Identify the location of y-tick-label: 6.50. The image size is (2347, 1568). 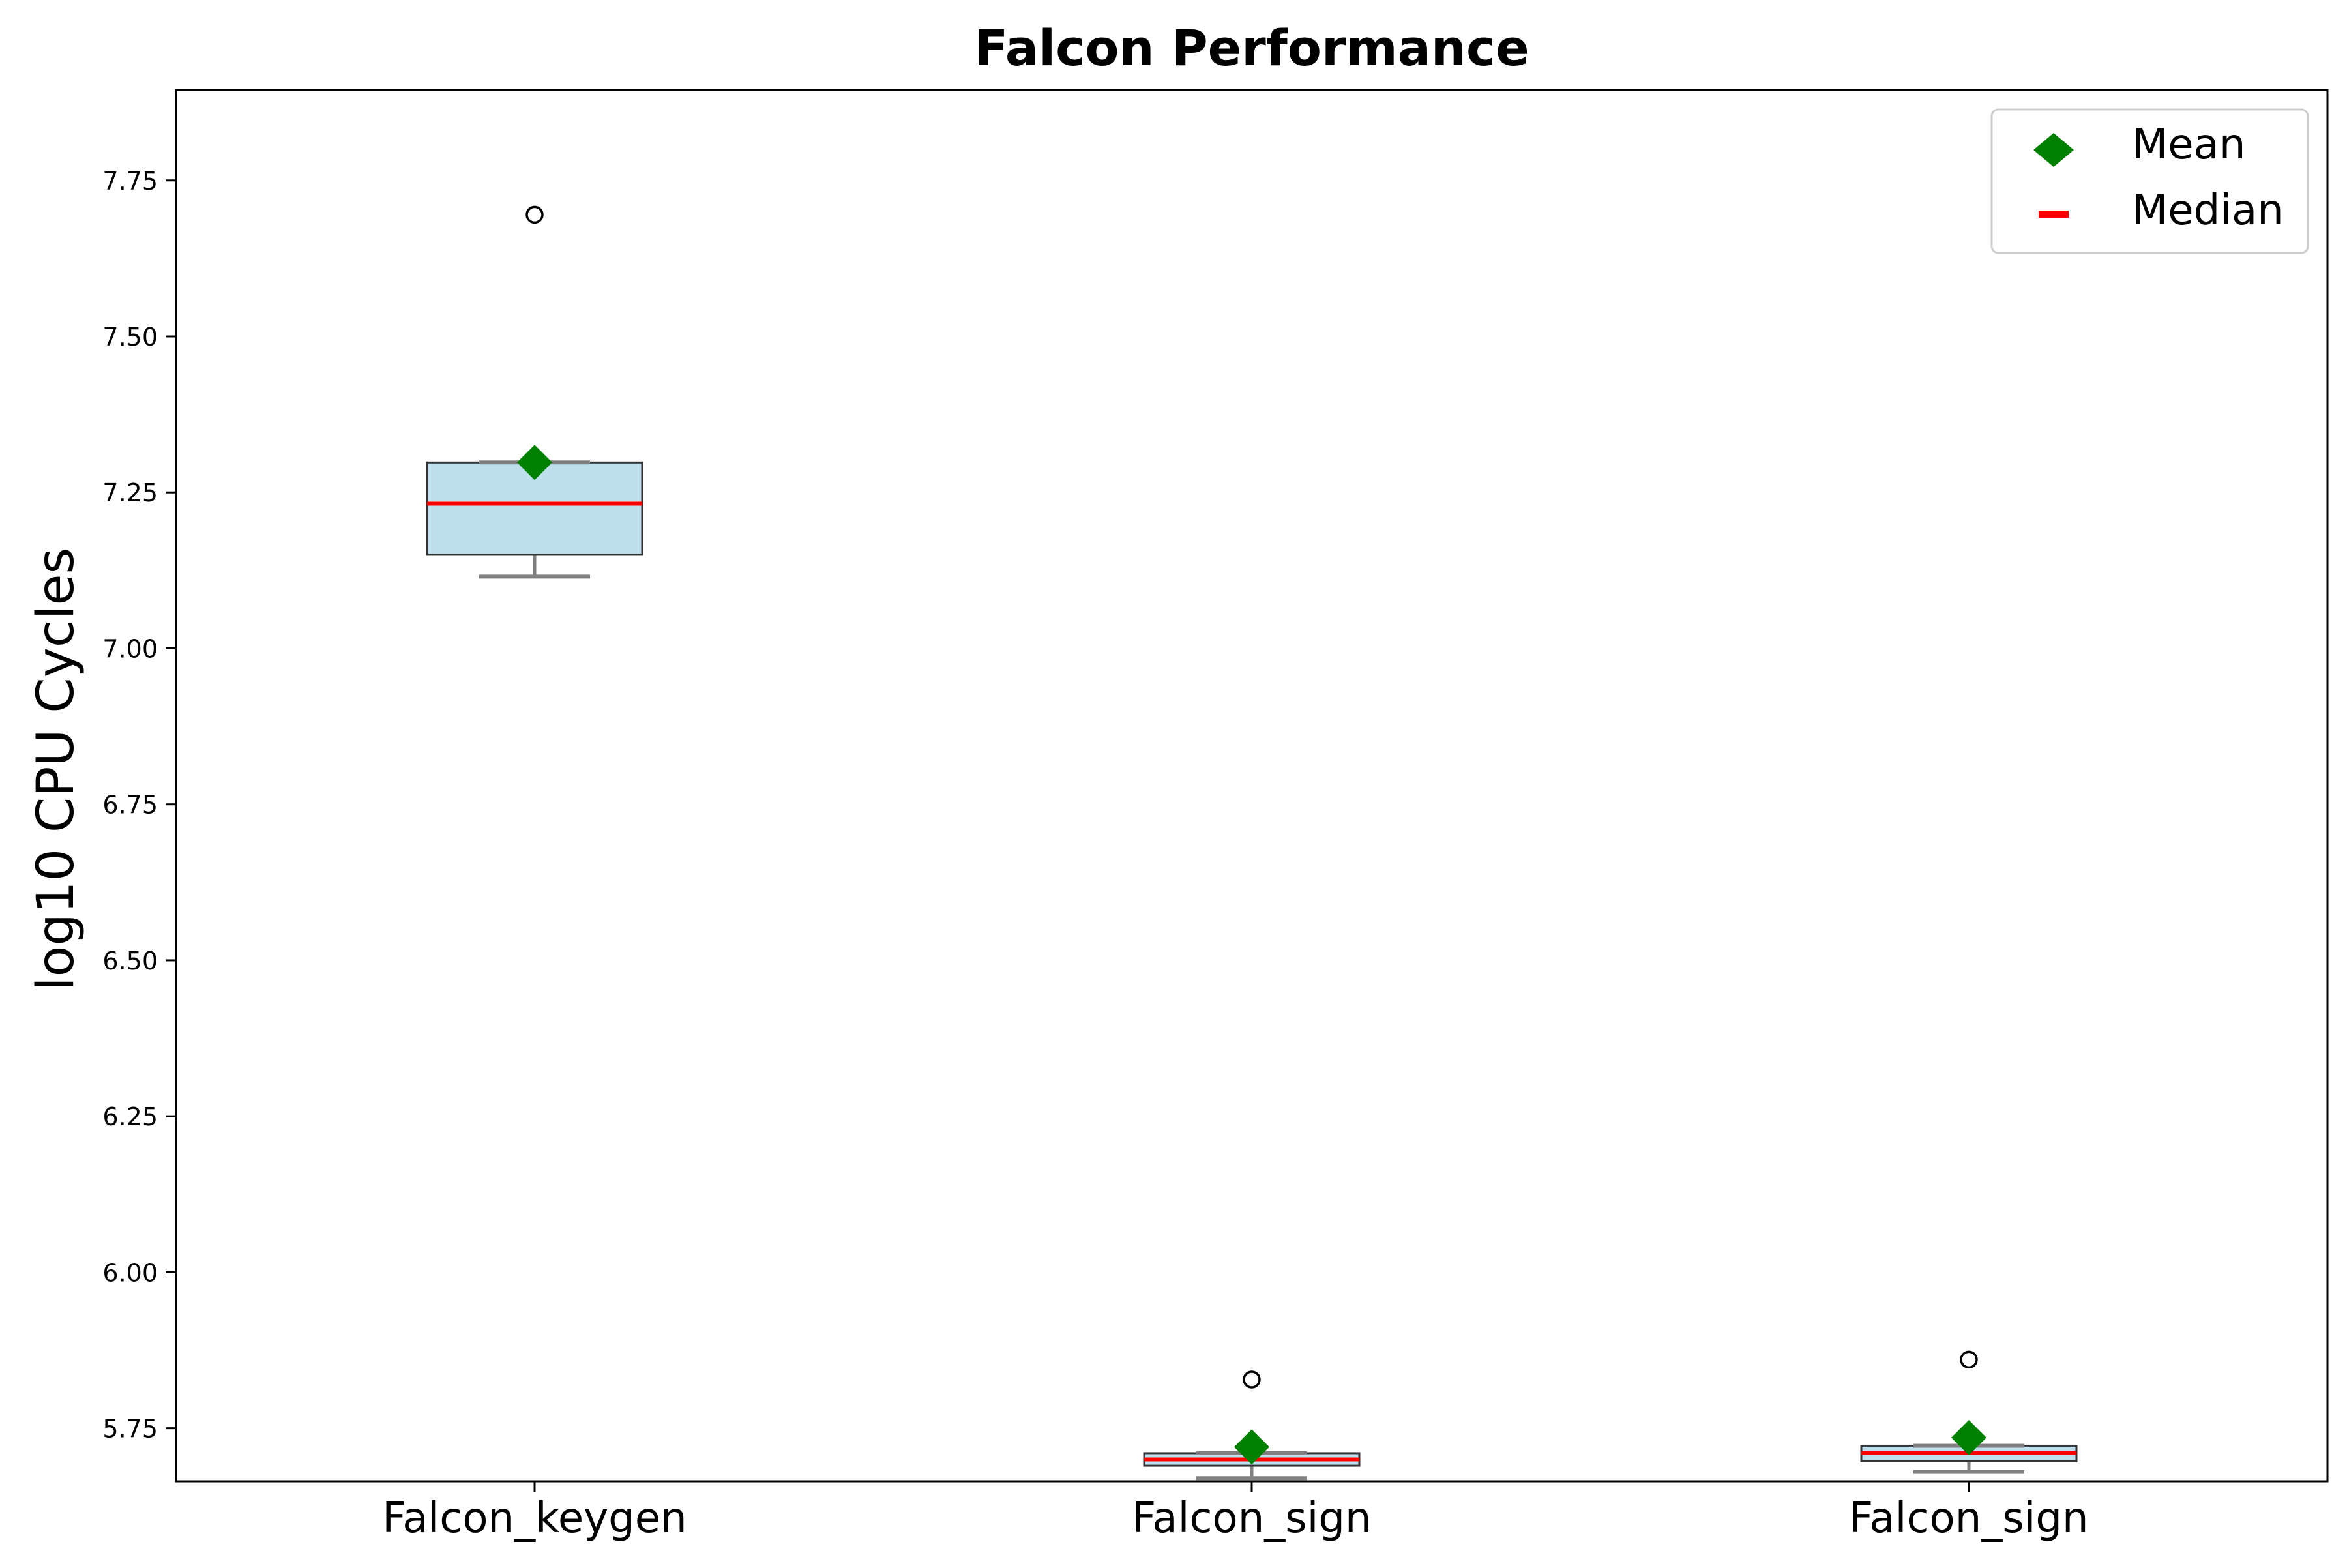
(130, 961).